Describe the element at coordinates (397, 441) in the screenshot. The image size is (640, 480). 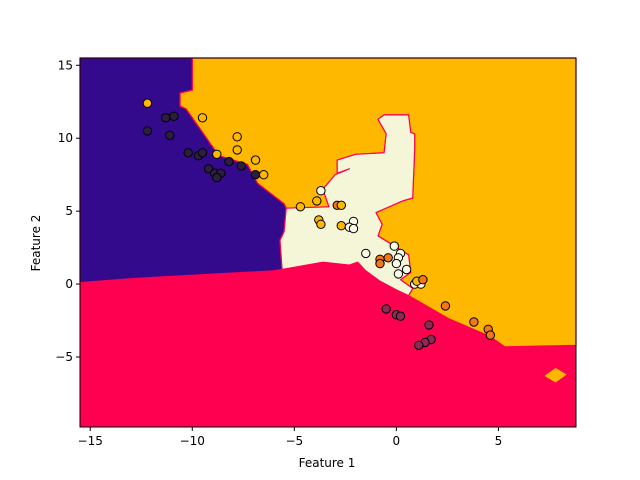
I see `x-tick-label: 0` at that location.